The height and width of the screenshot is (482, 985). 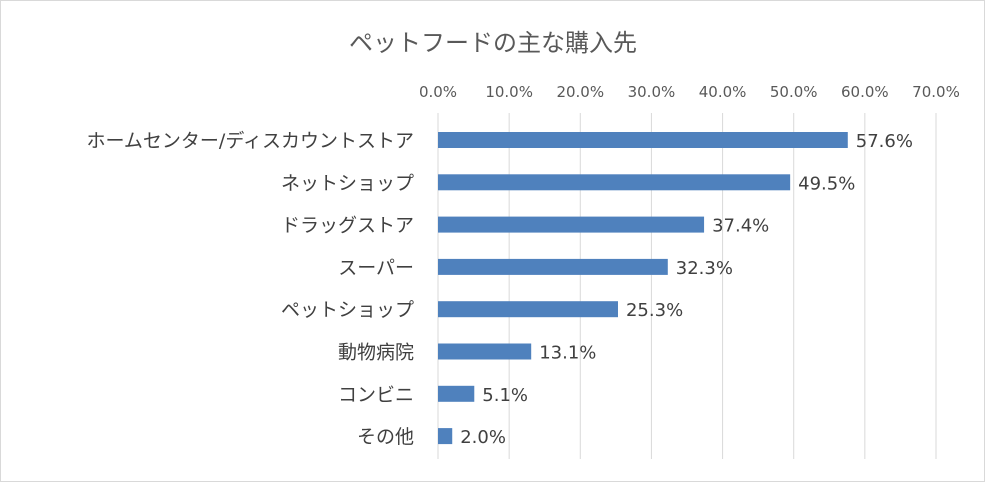 I want to click on data-label: 49.5%, so click(x=826, y=183).